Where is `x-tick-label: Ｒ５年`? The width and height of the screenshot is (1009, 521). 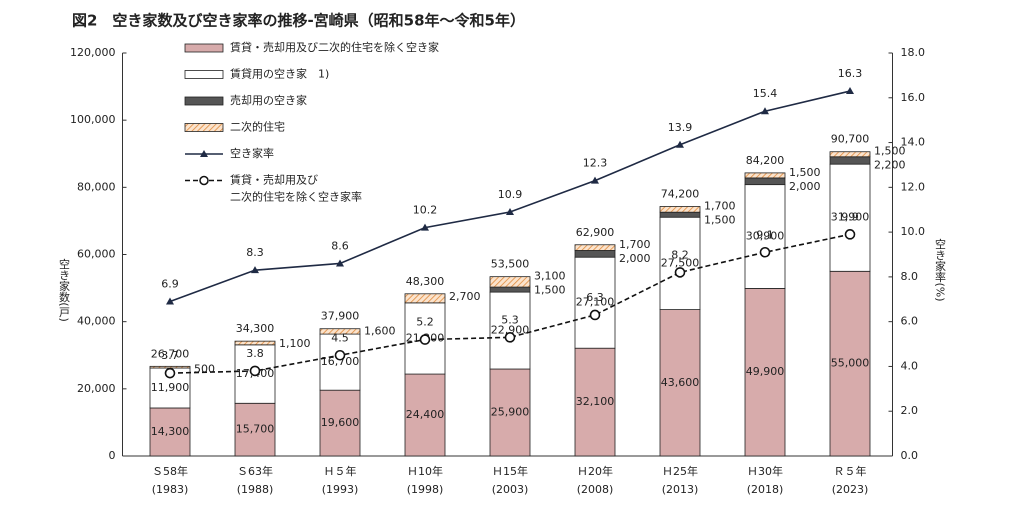
x-tick-label: Ｒ５年 is located at coordinates (850, 471).